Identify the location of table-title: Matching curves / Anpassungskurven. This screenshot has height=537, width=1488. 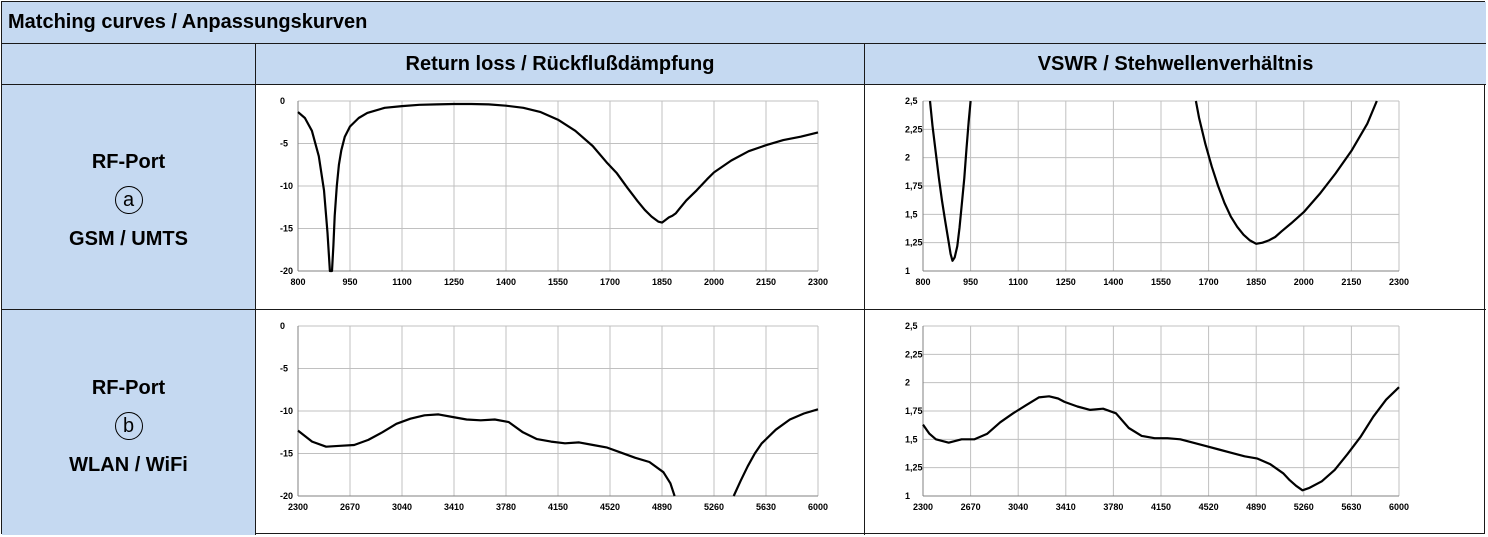
(744, 23).